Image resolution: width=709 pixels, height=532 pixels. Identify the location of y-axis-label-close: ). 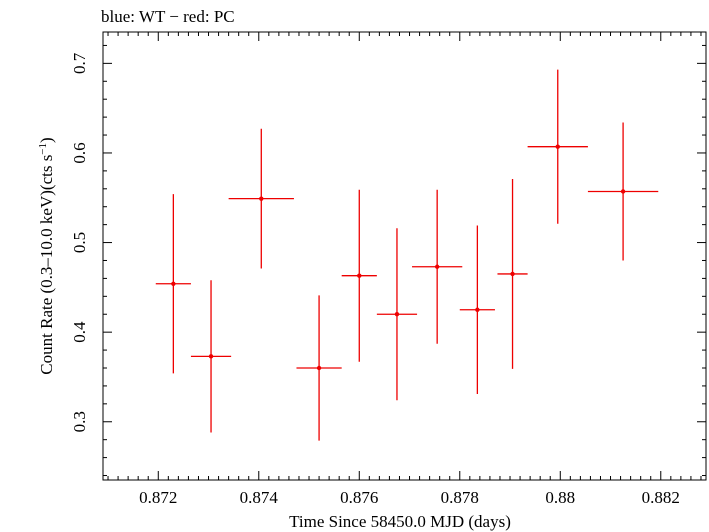
(46, 140).